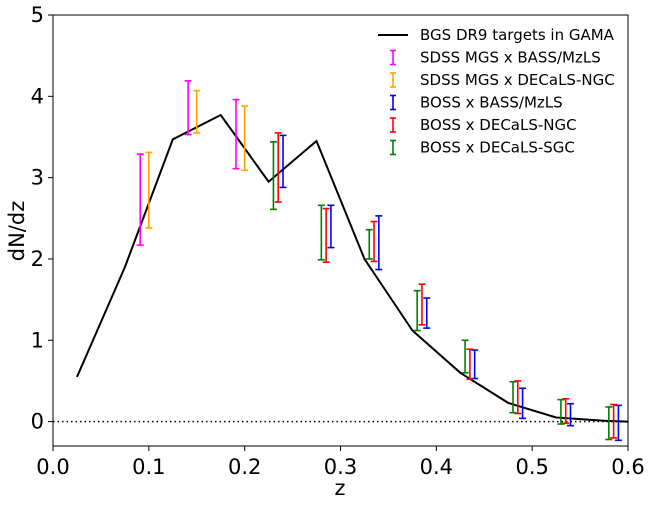 The height and width of the screenshot is (505, 653). What do you see at coordinates (510, 58) in the screenshot?
I see `legend-label: SDSS MGS x BASS/MzLS` at bounding box center [510, 58].